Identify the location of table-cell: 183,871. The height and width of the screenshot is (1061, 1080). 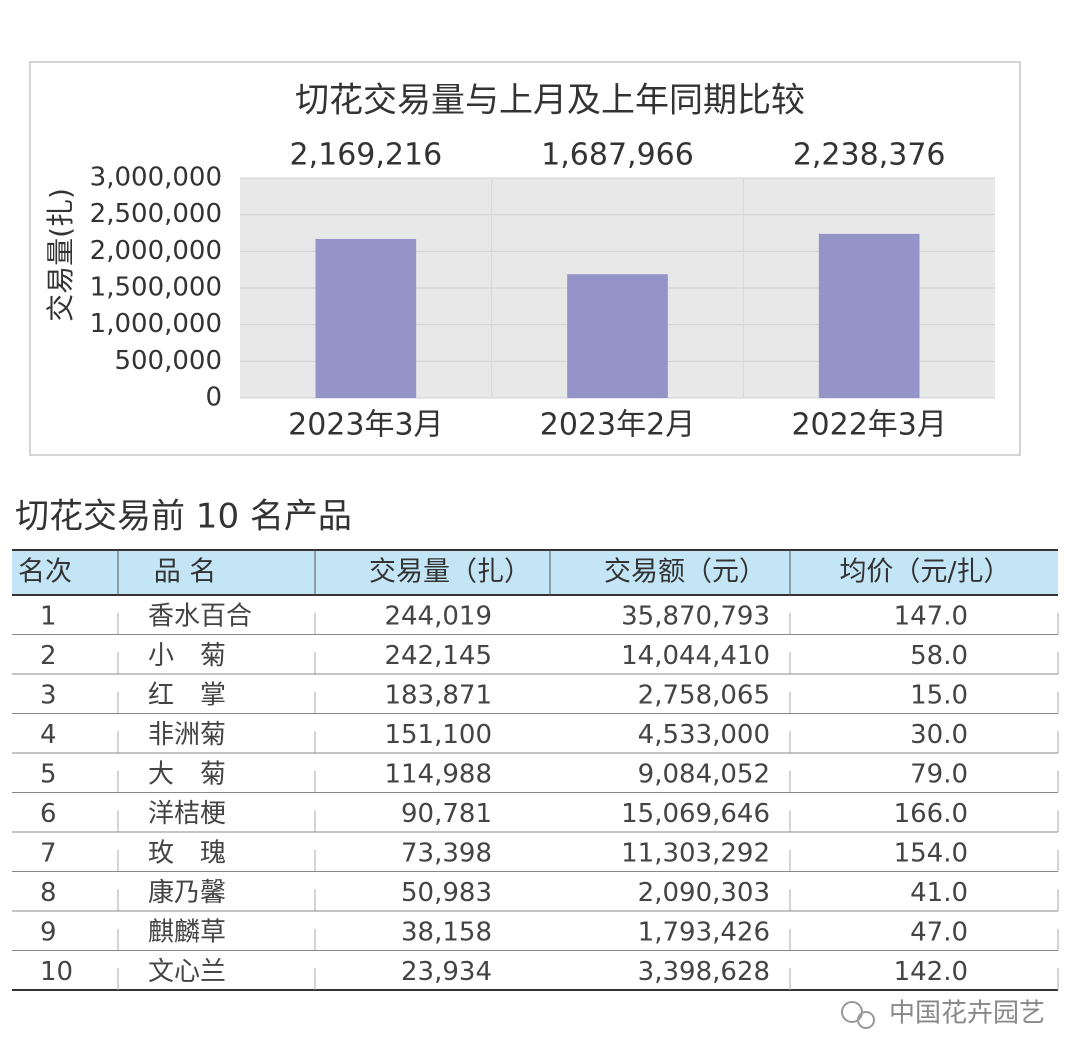
(438, 695).